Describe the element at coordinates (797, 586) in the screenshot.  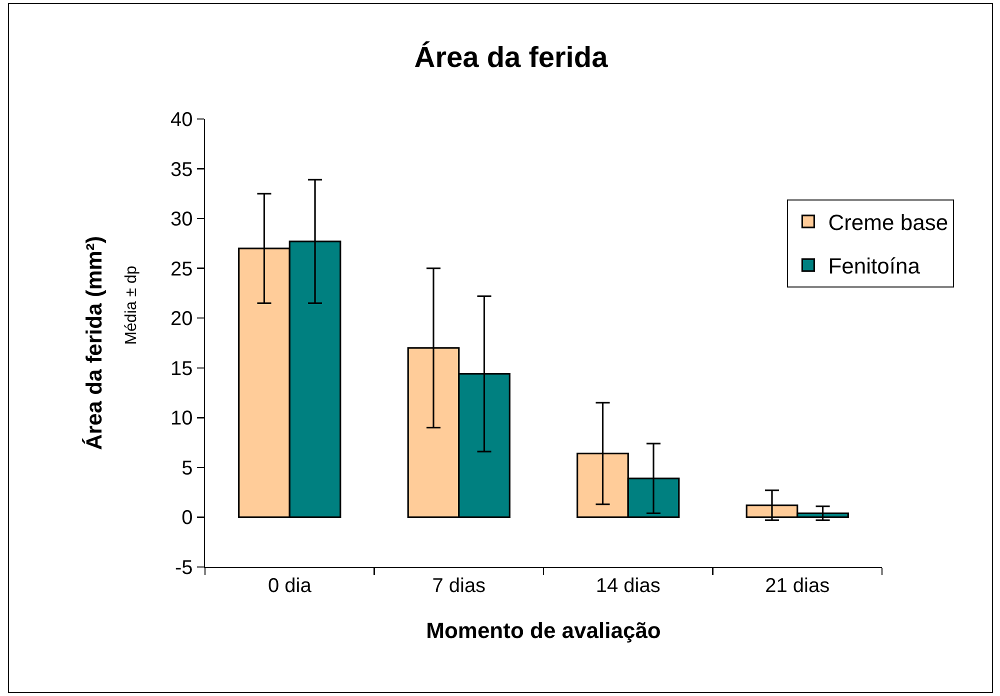
I see `x-tick-label: 21 dias` at that location.